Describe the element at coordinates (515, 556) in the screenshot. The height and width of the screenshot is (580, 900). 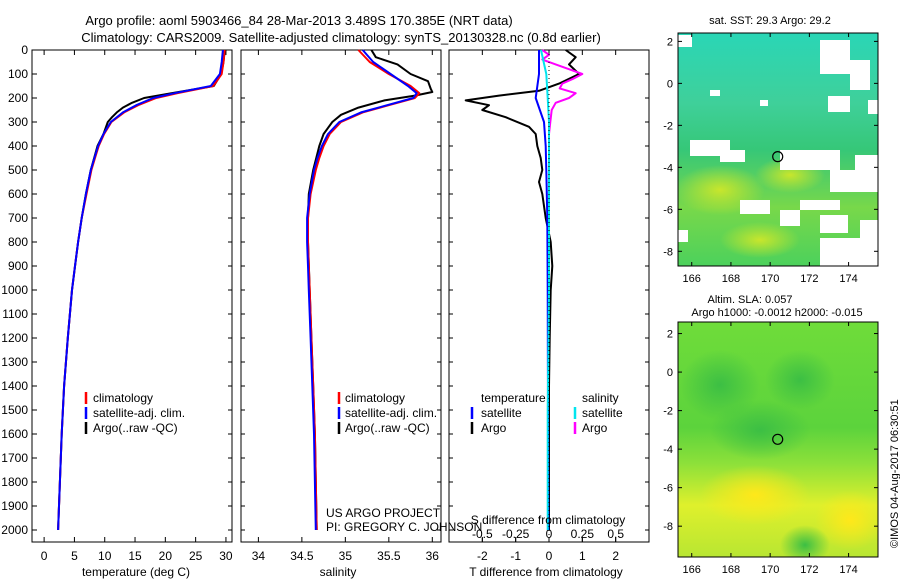
I see `x-tick-label: -1` at that location.